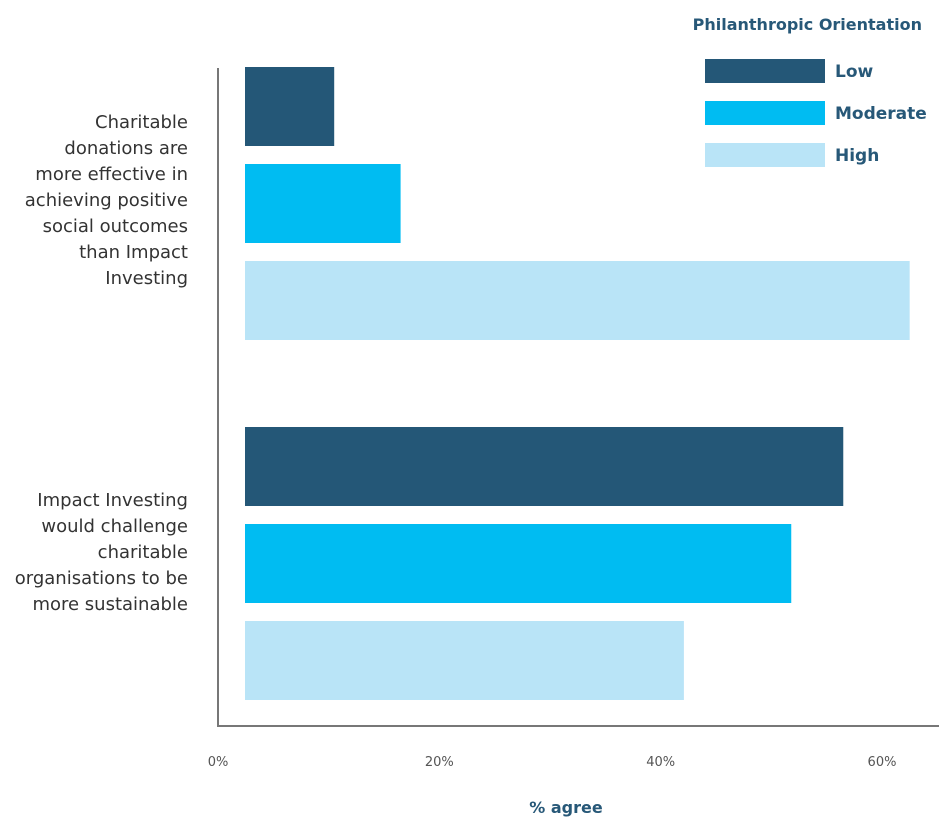  What do you see at coordinates (101, 578) in the screenshot?
I see `category-label-line: organisations to be` at bounding box center [101, 578].